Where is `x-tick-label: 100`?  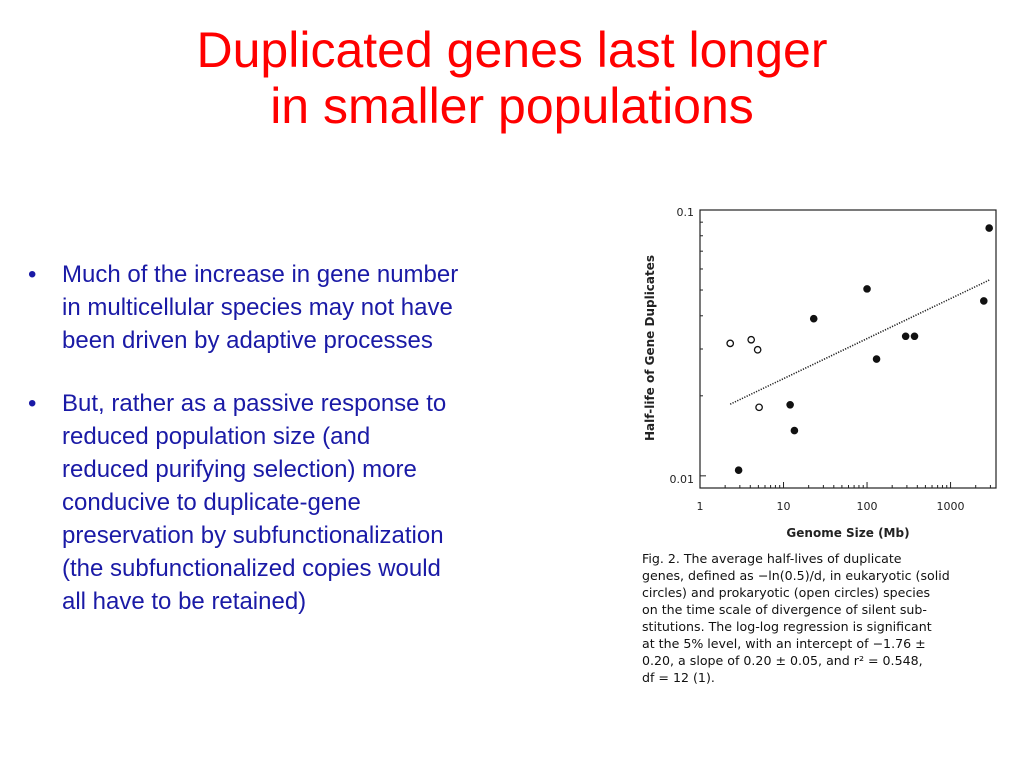
x-tick-label: 100 is located at coordinates (867, 506).